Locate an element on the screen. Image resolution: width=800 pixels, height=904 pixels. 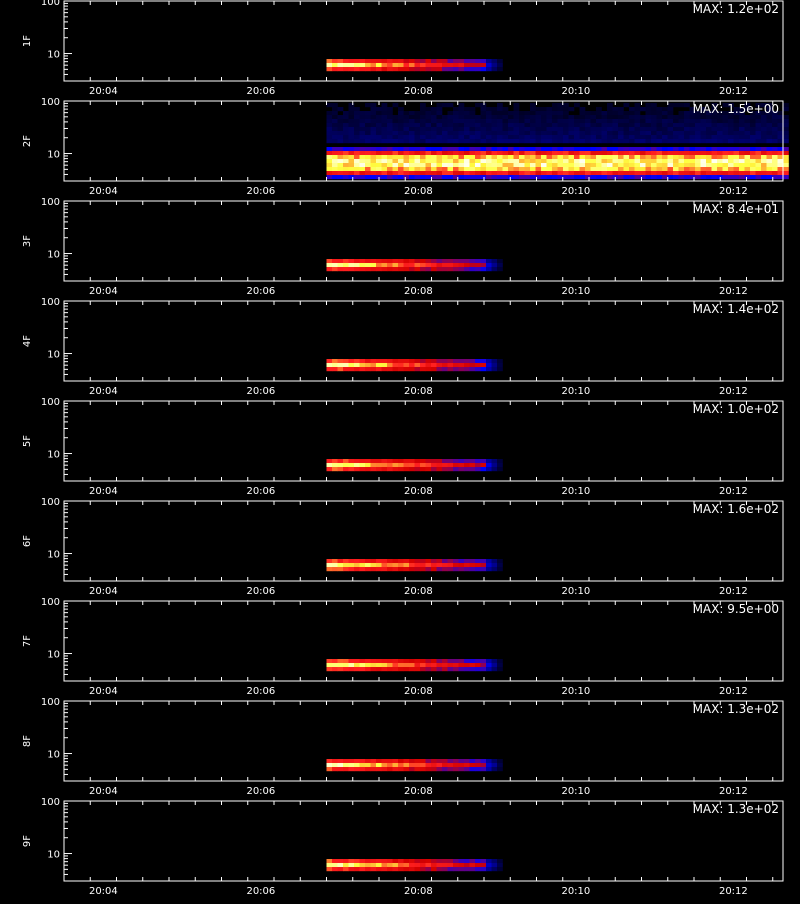
y-ticks is located at coordinates (68, 541).